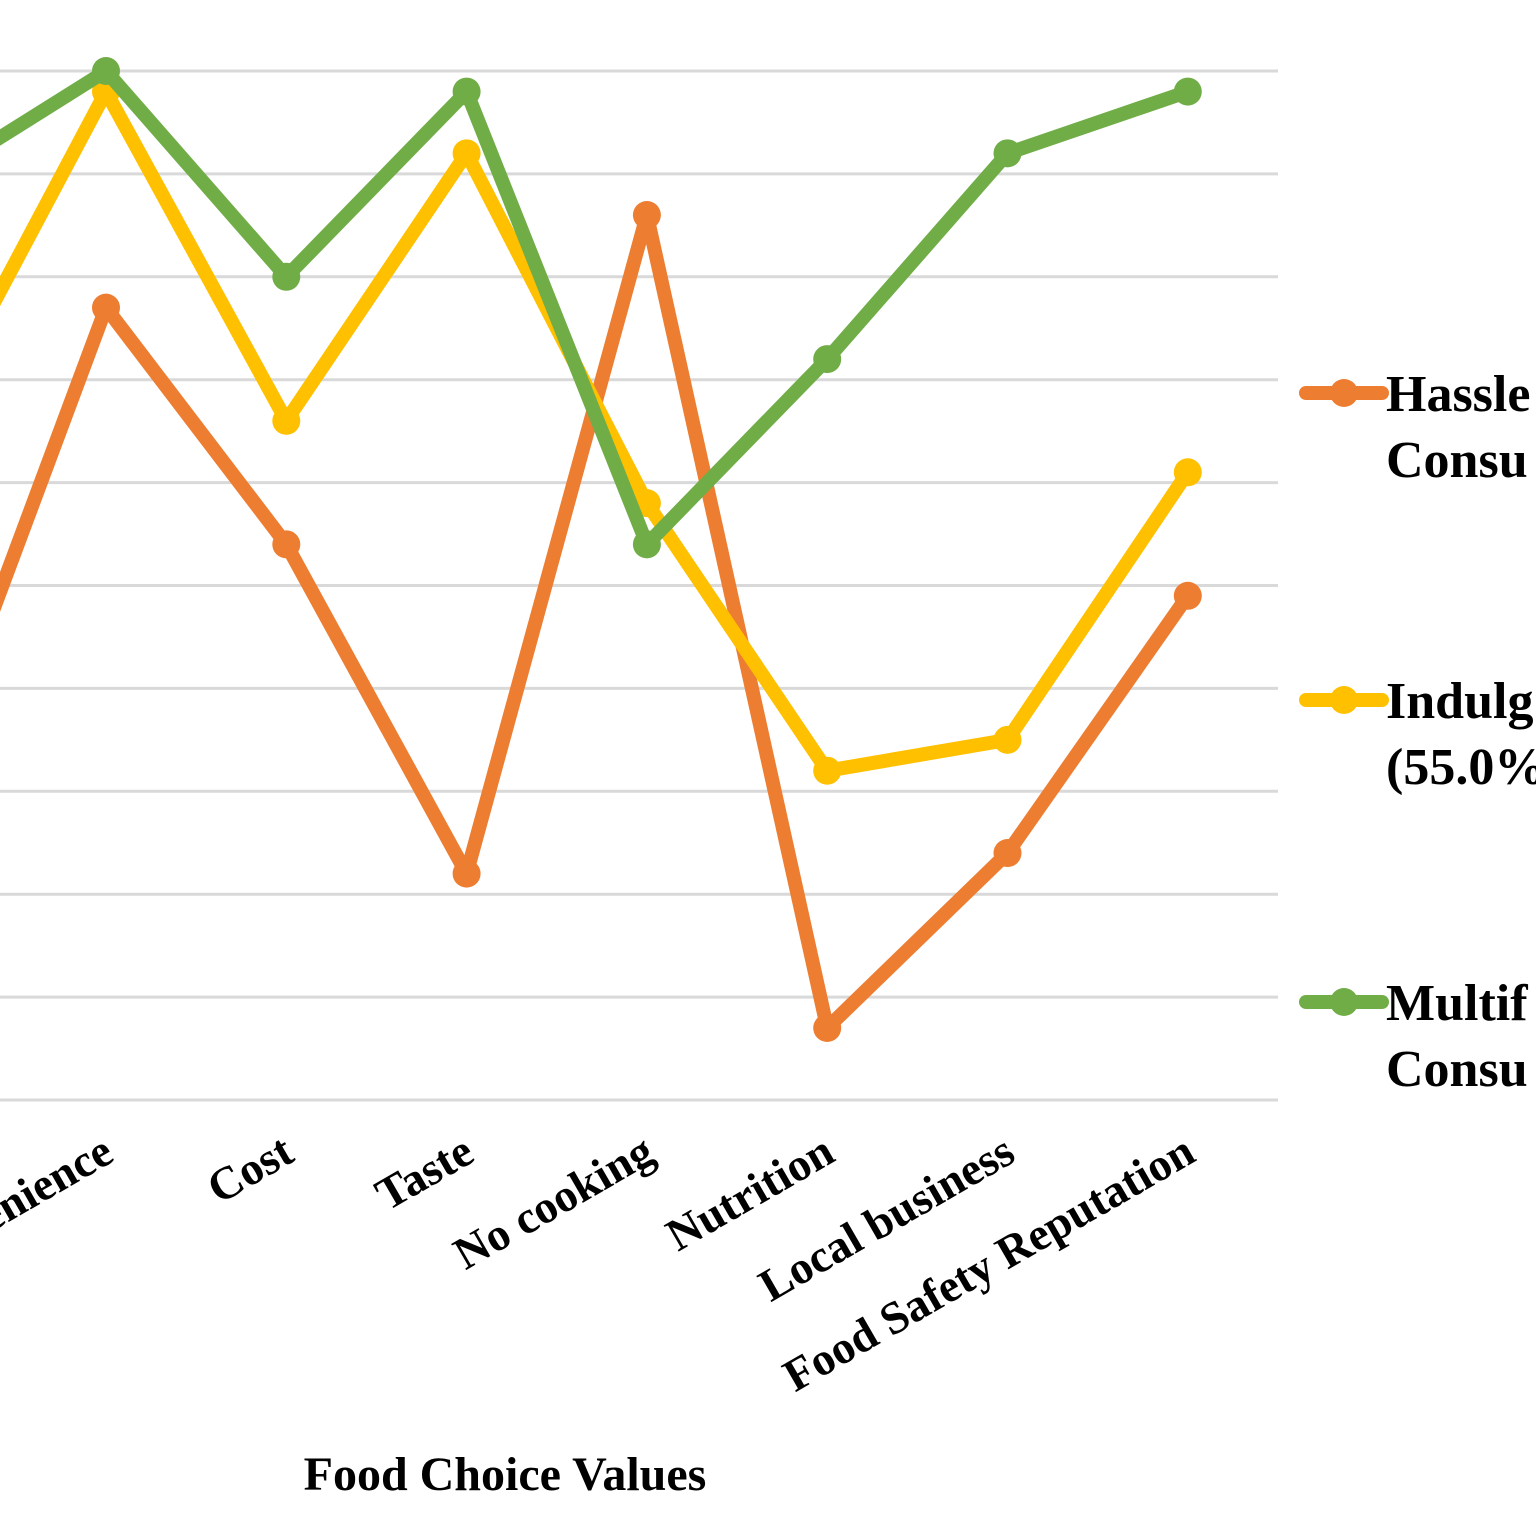 This screenshot has height=1536, width=1536. What do you see at coordinates (1413, 1036) in the screenshot?
I see `legend-item-2: Multif Consu` at bounding box center [1413, 1036].